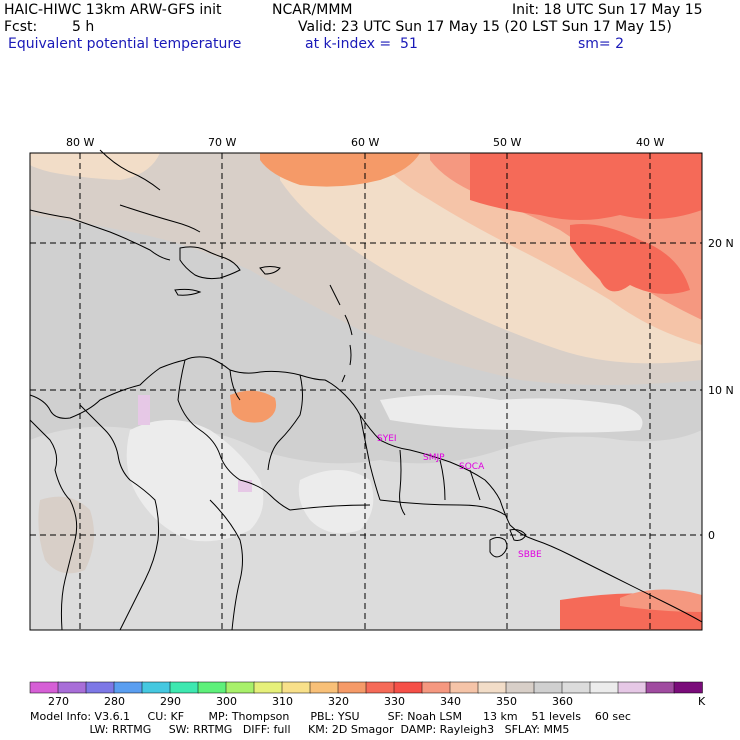  Describe the element at coordinates (222, 142) in the screenshot. I see `lon-label-70w: 70 W` at that location.